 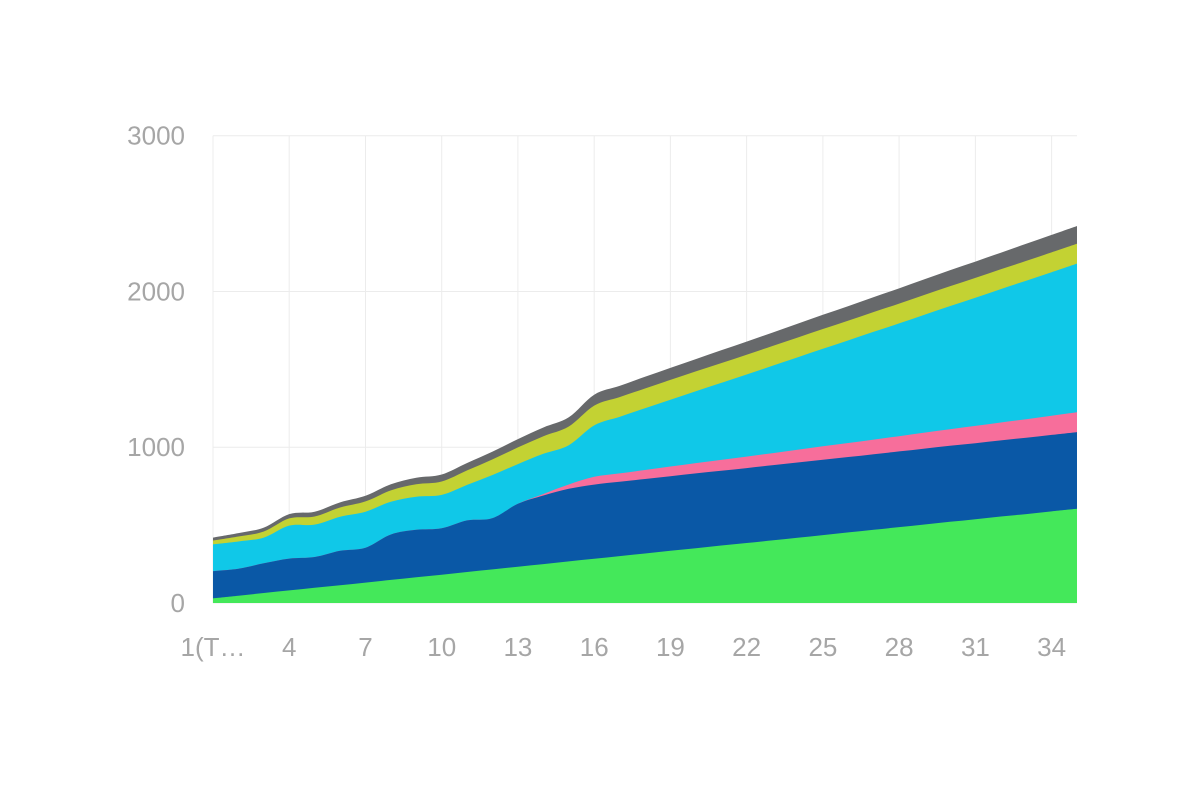 What do you see at coordinates (594, 647) in the screenshot?
I see `x-tick-label: 16` at bounding box center [594, 647].